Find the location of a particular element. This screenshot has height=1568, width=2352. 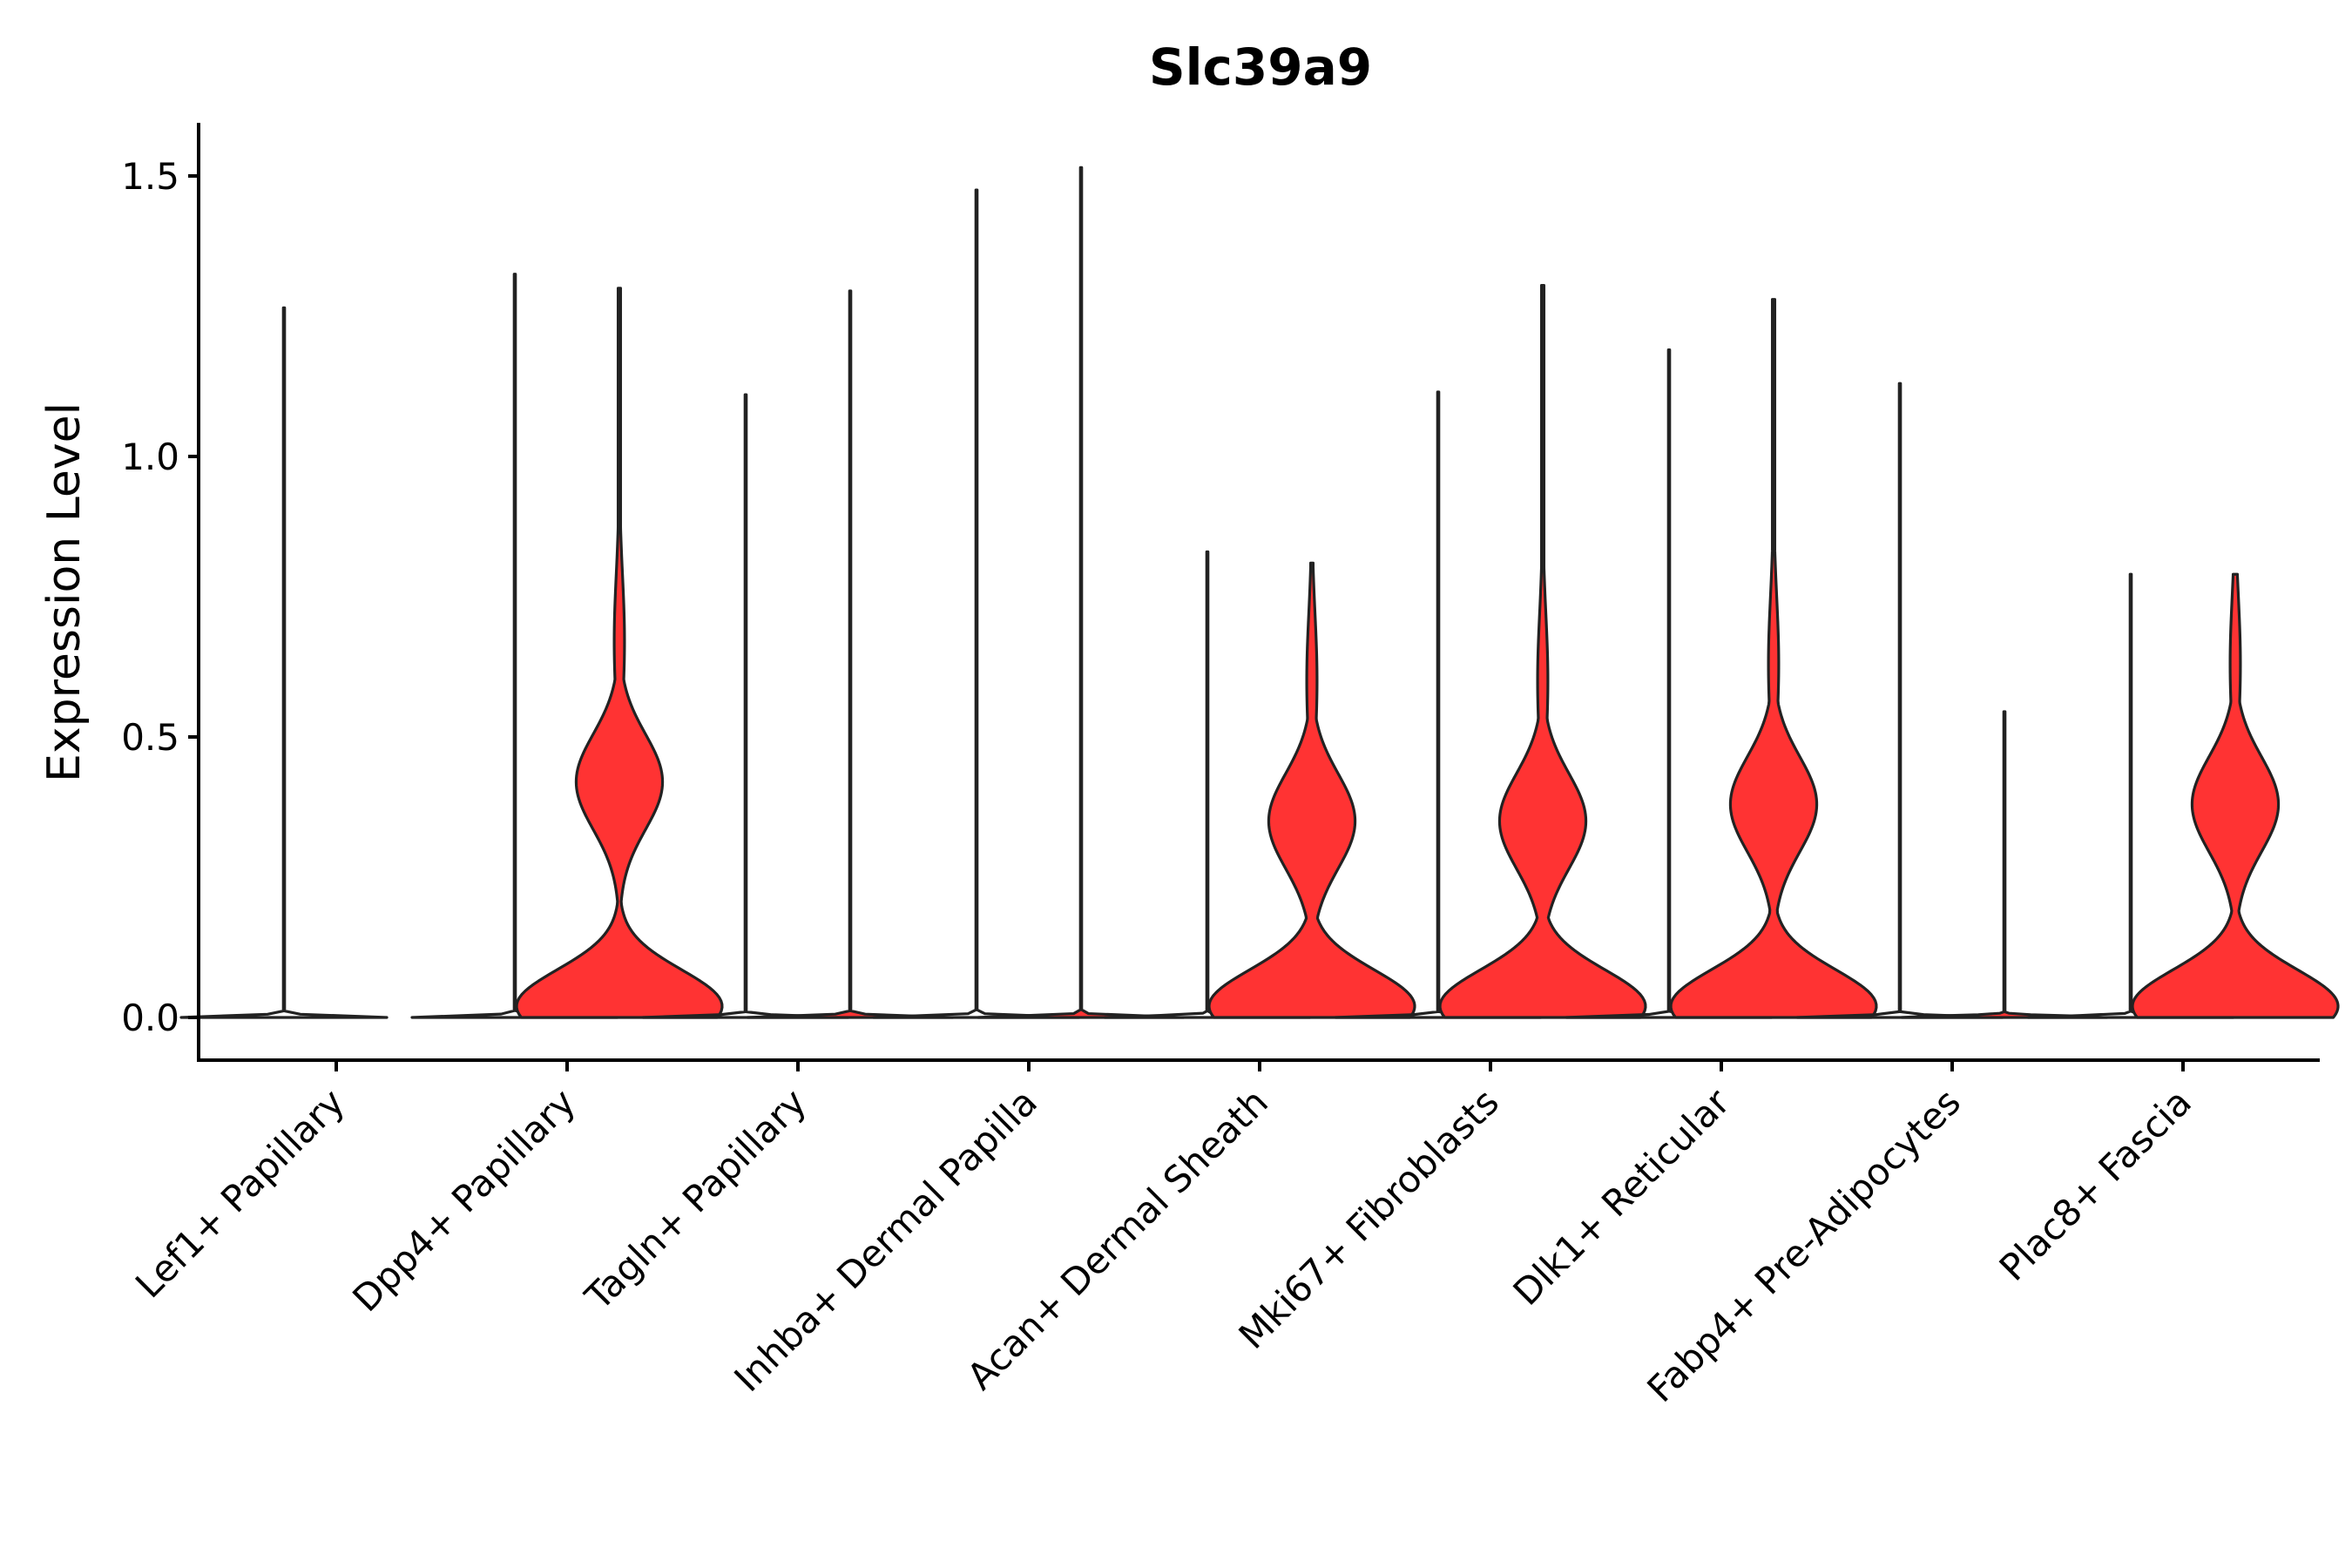

x-tick-label: Lef1+ Papillary is located at coordinates (240, 1193).